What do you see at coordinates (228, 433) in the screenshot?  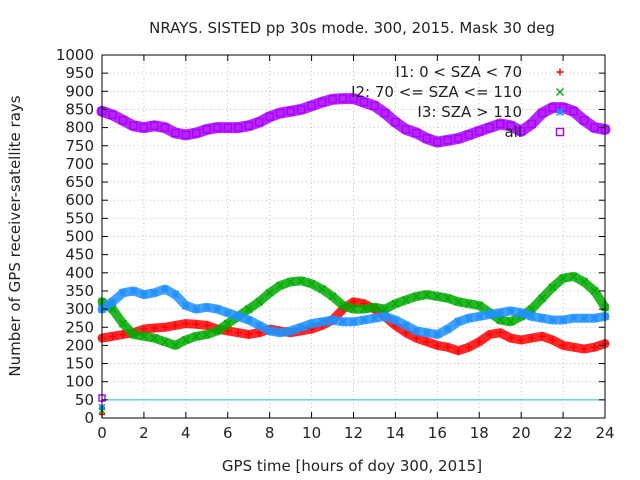 I see `x-tick-label: 6` at bounding box center [228, 433].